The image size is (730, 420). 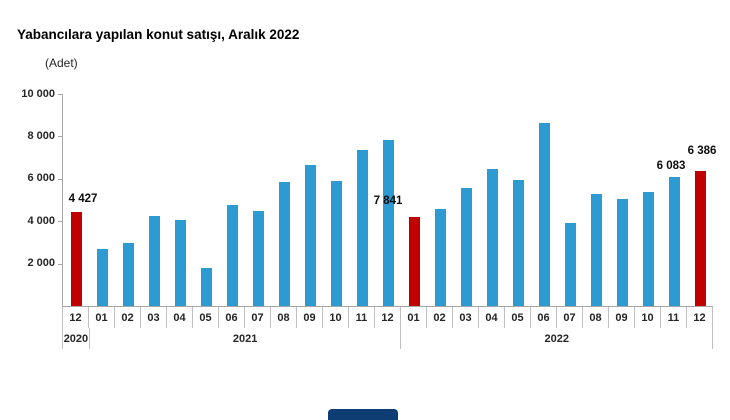 I want to click on value-label-2022-01: 7 841, so click(x=388, y=201).